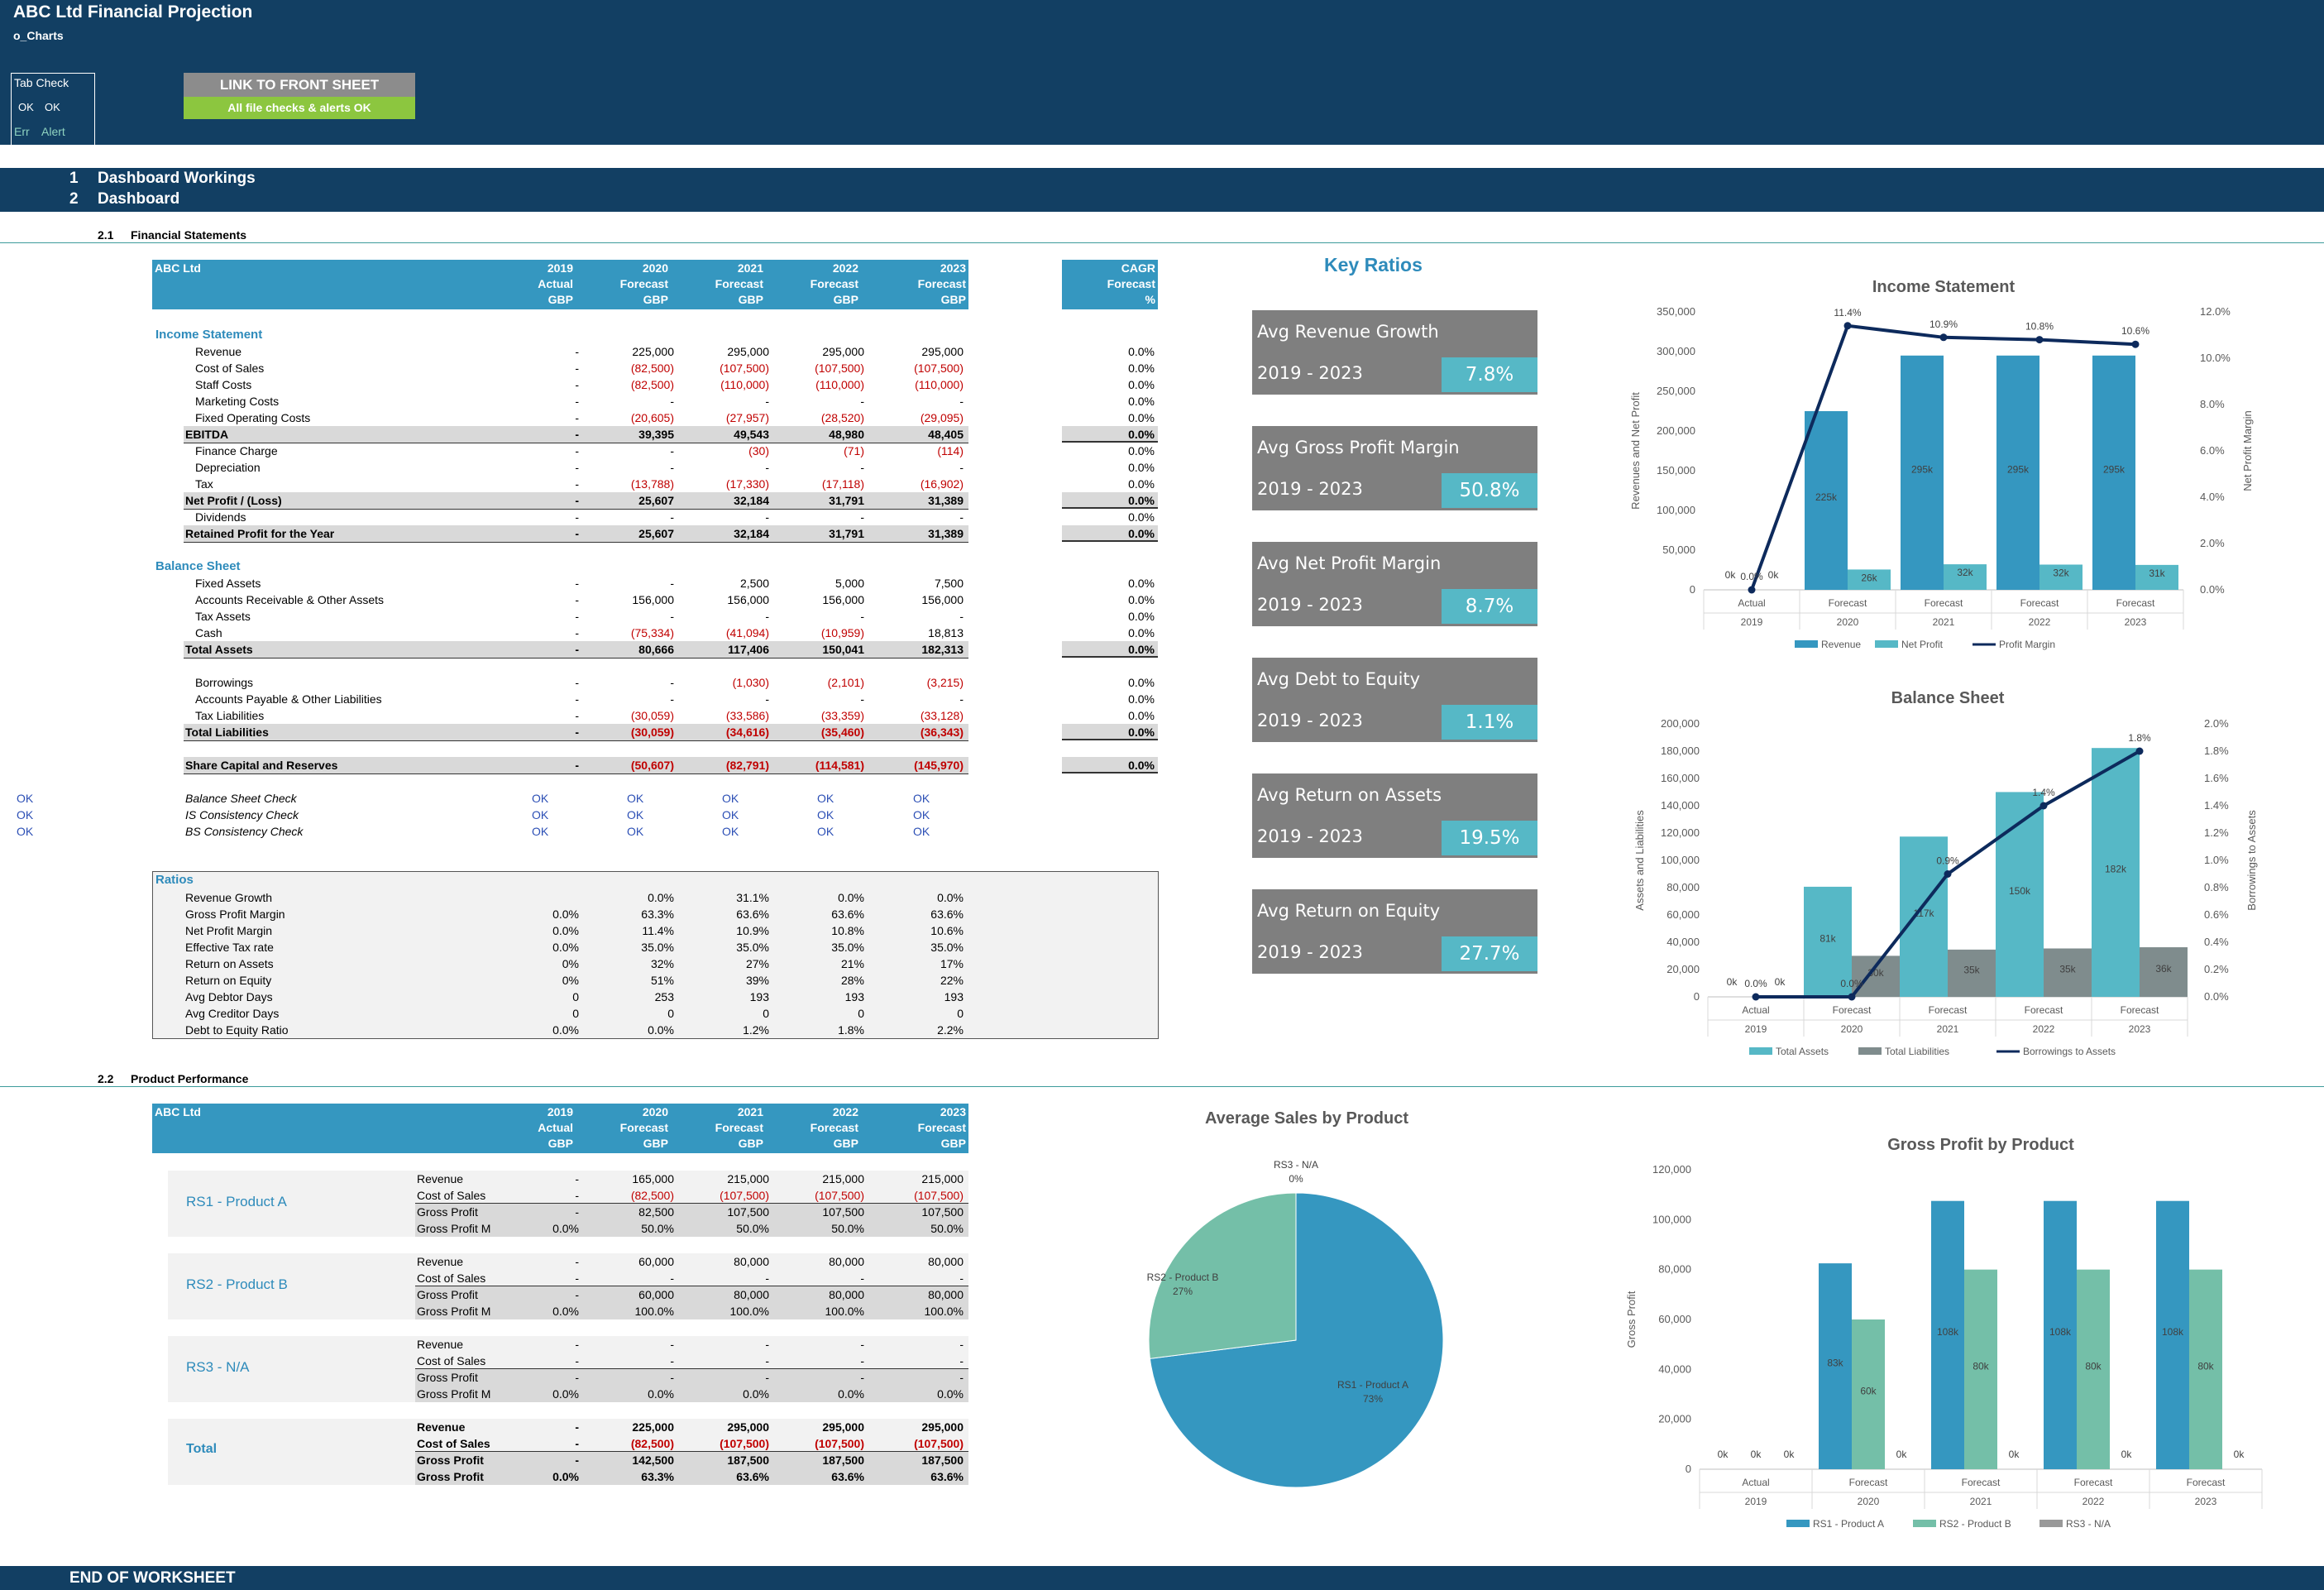  Describe the element at coordinates (942, 1460) in the screenshot. I see `product-row-value: 187,500` at that location.